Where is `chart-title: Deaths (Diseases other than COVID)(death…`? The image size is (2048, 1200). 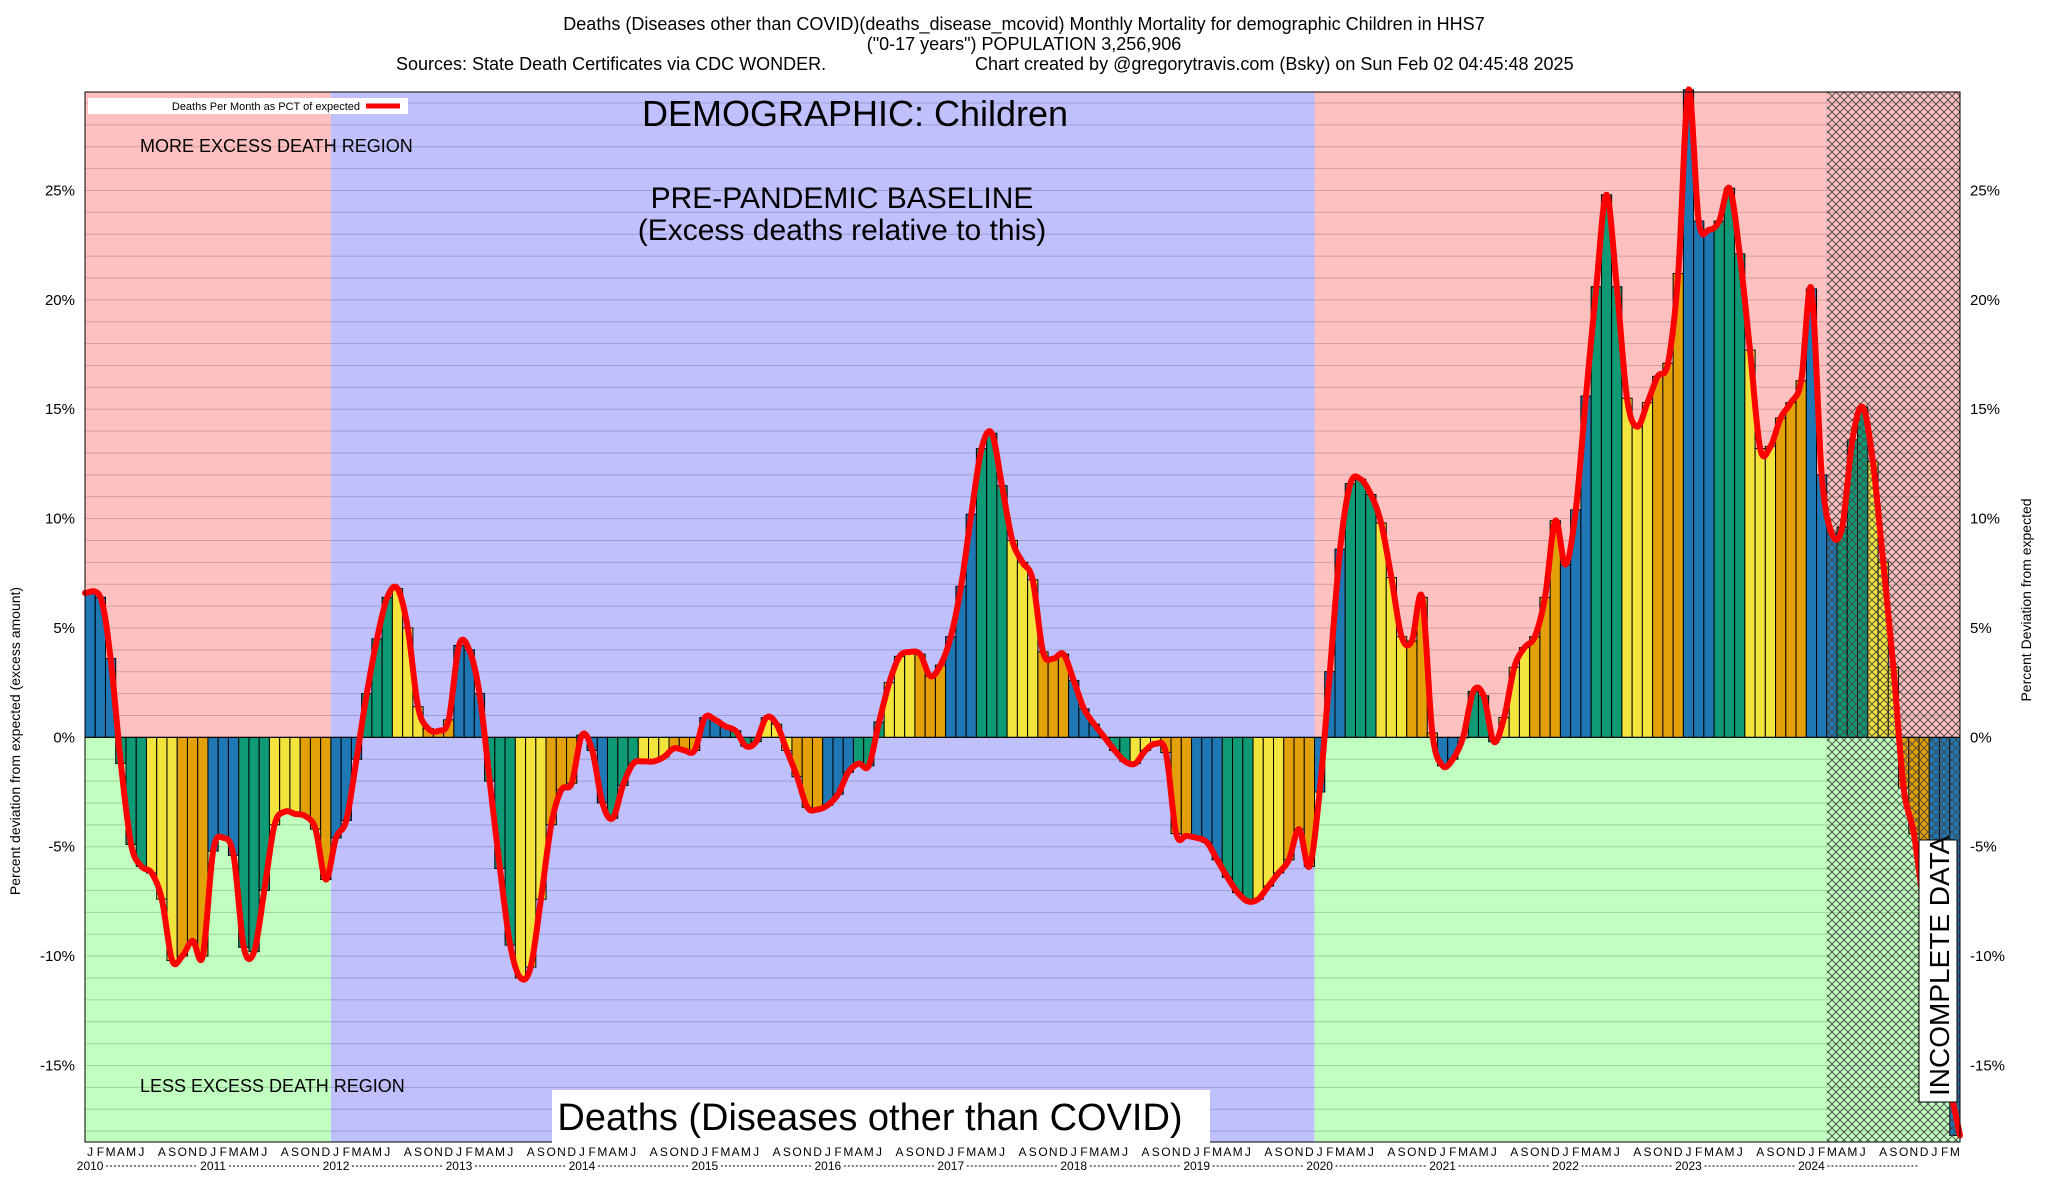
chart-title: Deaths (Diseases other than COVID)(death… is located at coordinates (1023, 24).